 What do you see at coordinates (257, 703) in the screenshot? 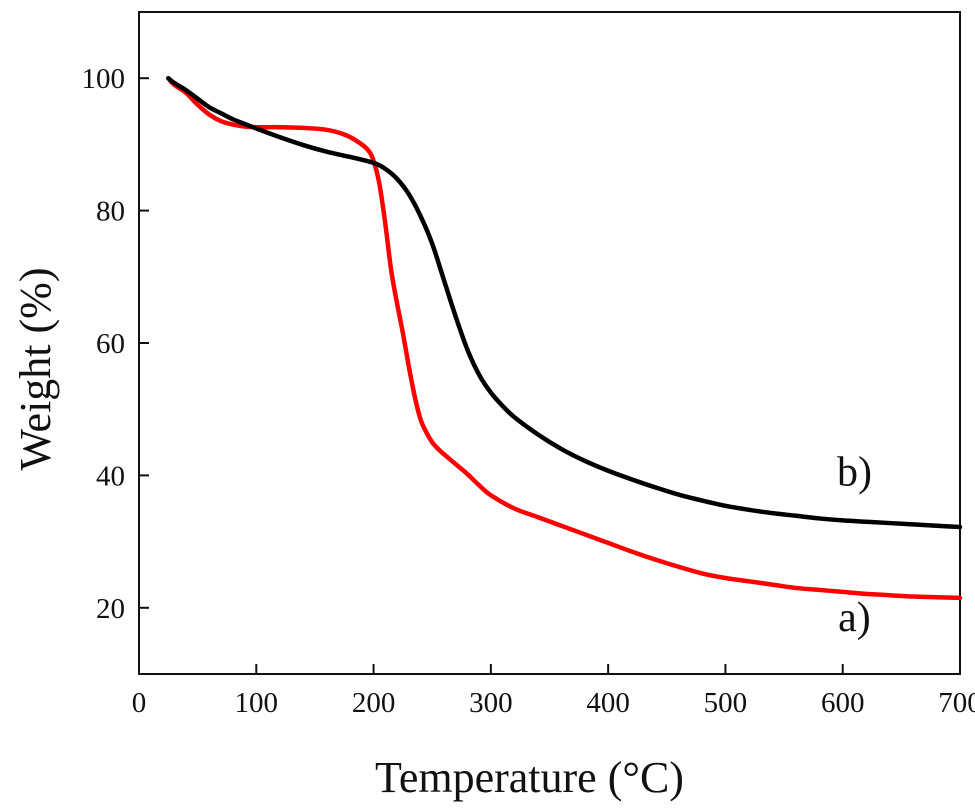
I see `x-tick-label: 100` at bounding box center [257, 703].